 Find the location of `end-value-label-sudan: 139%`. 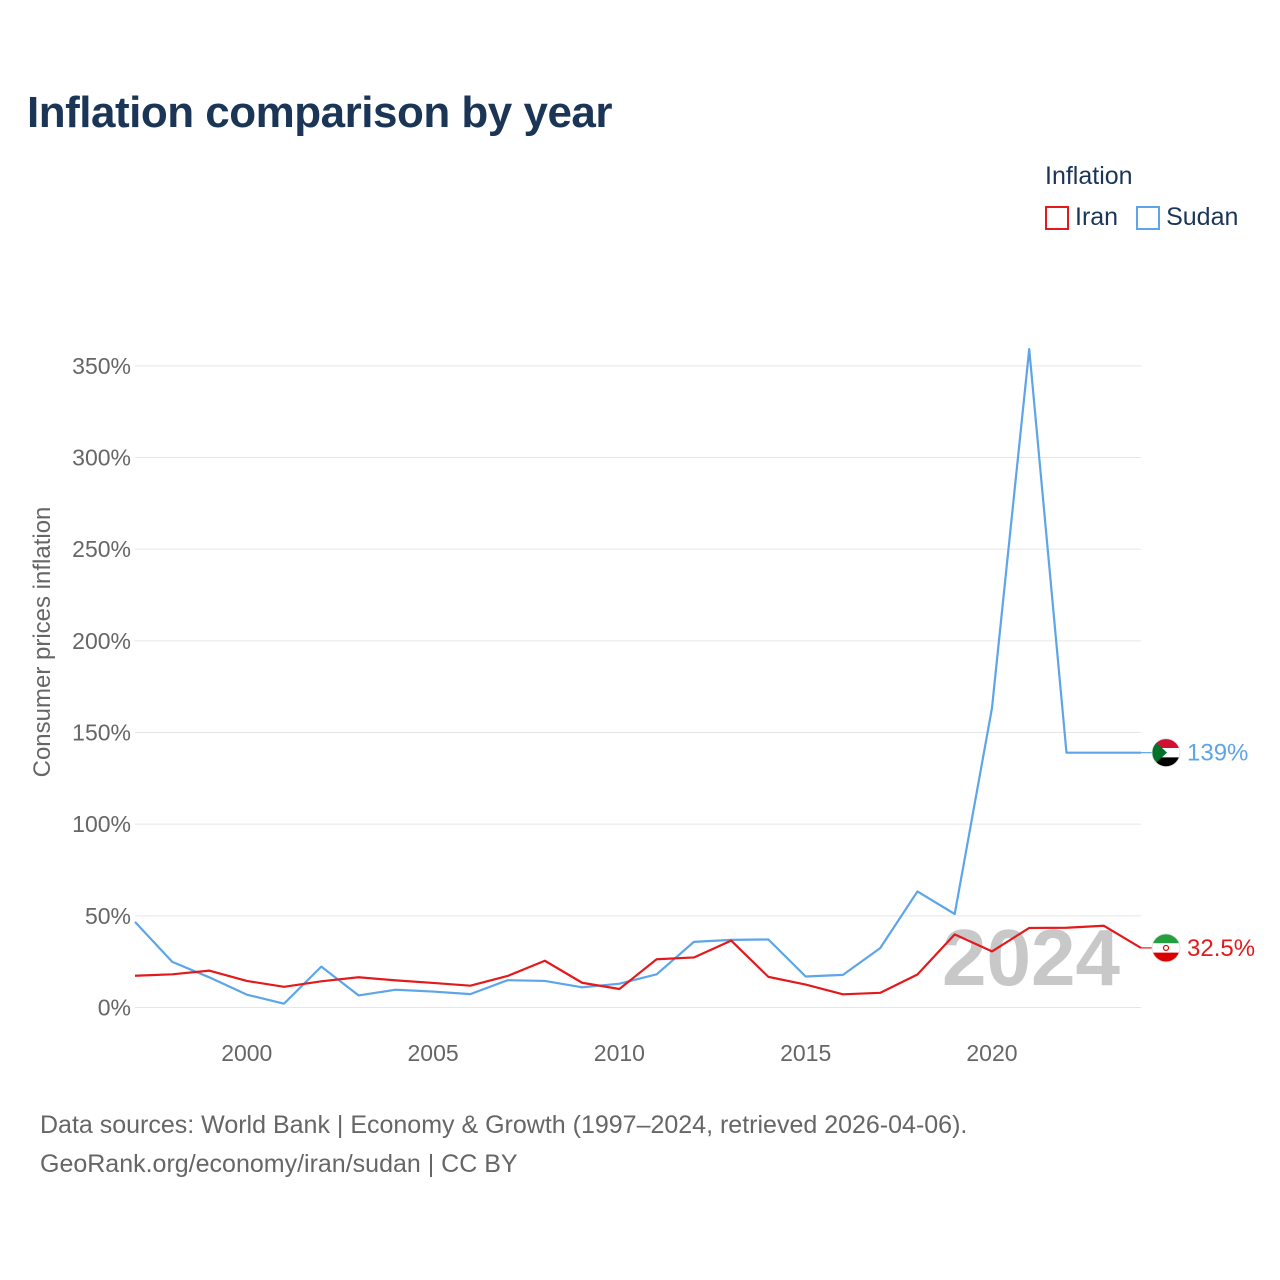

end-value-label-sudan: 139% is located at coordinates (1217, 753).